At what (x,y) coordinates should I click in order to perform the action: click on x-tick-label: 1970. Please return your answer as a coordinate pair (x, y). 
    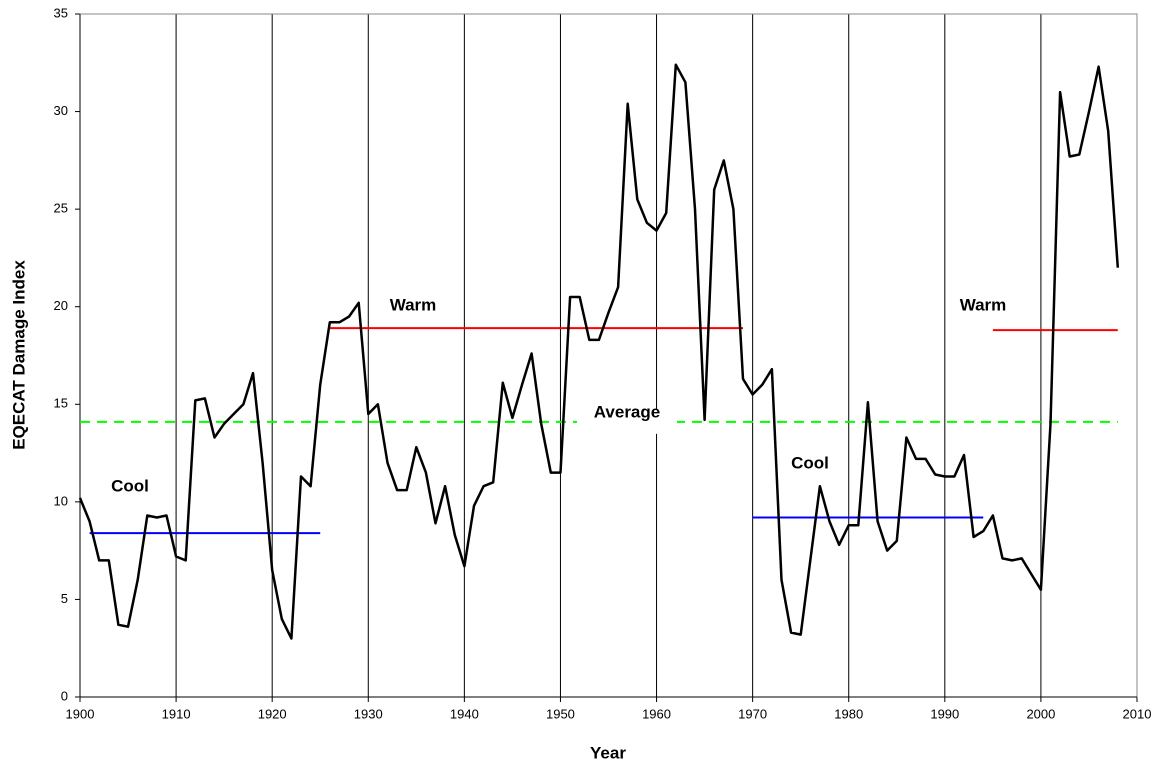
    Looking at the image, I should click on (752, 713).